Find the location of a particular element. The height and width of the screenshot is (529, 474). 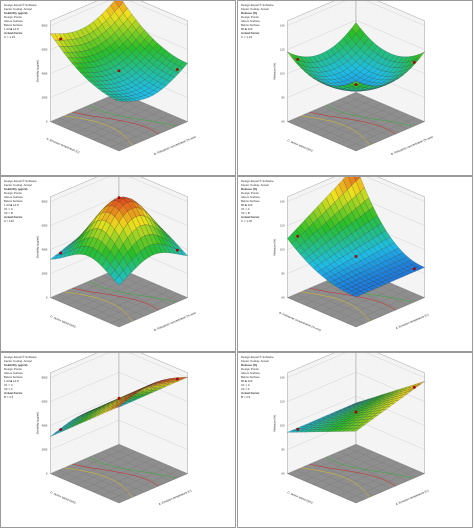

z-tick-label: 6000 is located at coordinates (45, 402).